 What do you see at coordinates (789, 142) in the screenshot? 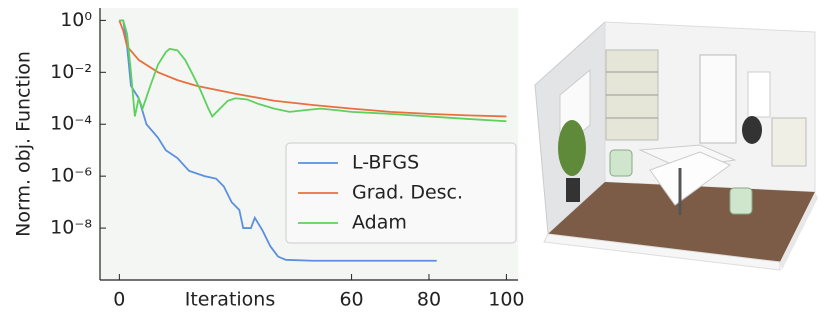
I see `cabinet` at bounding box center [789, 142].